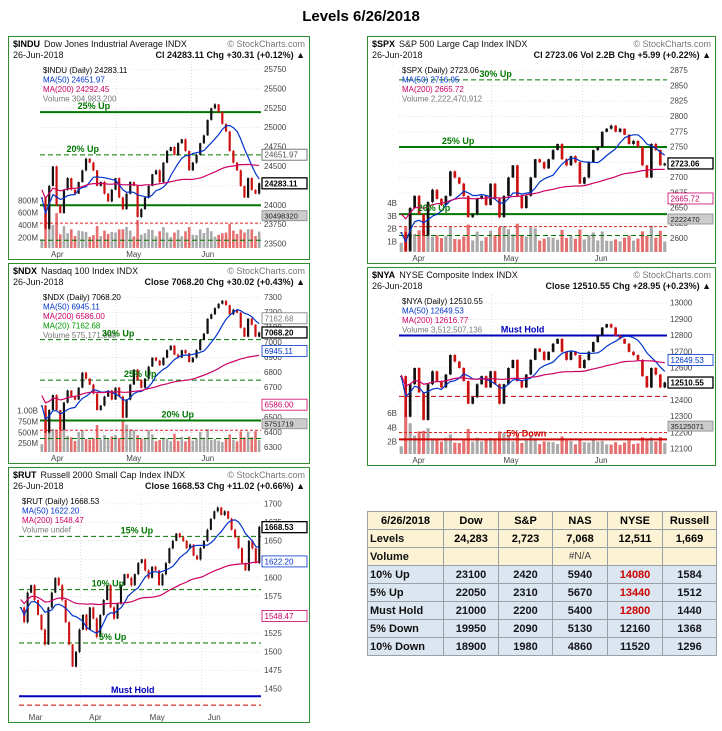 This screenshot has height=731, width=722. I want to click on svg-text: 2750, so click(679, 147).